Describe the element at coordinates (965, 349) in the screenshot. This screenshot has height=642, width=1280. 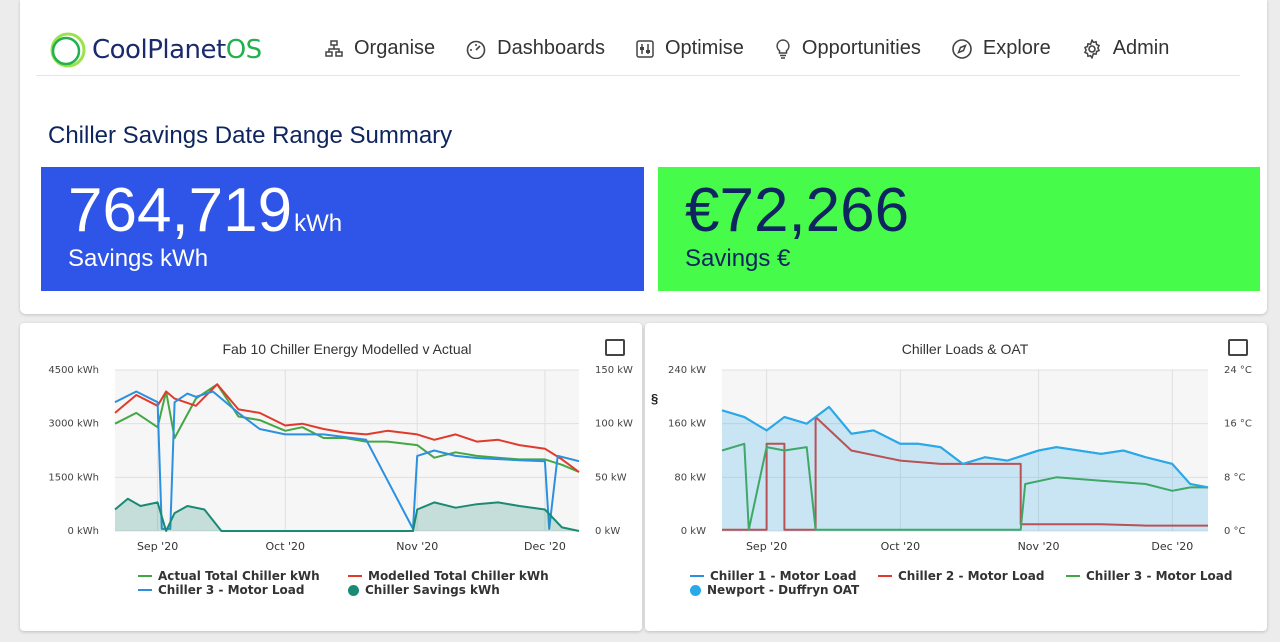
I see `chart-title: Chiller Loads & OAT` at that location.